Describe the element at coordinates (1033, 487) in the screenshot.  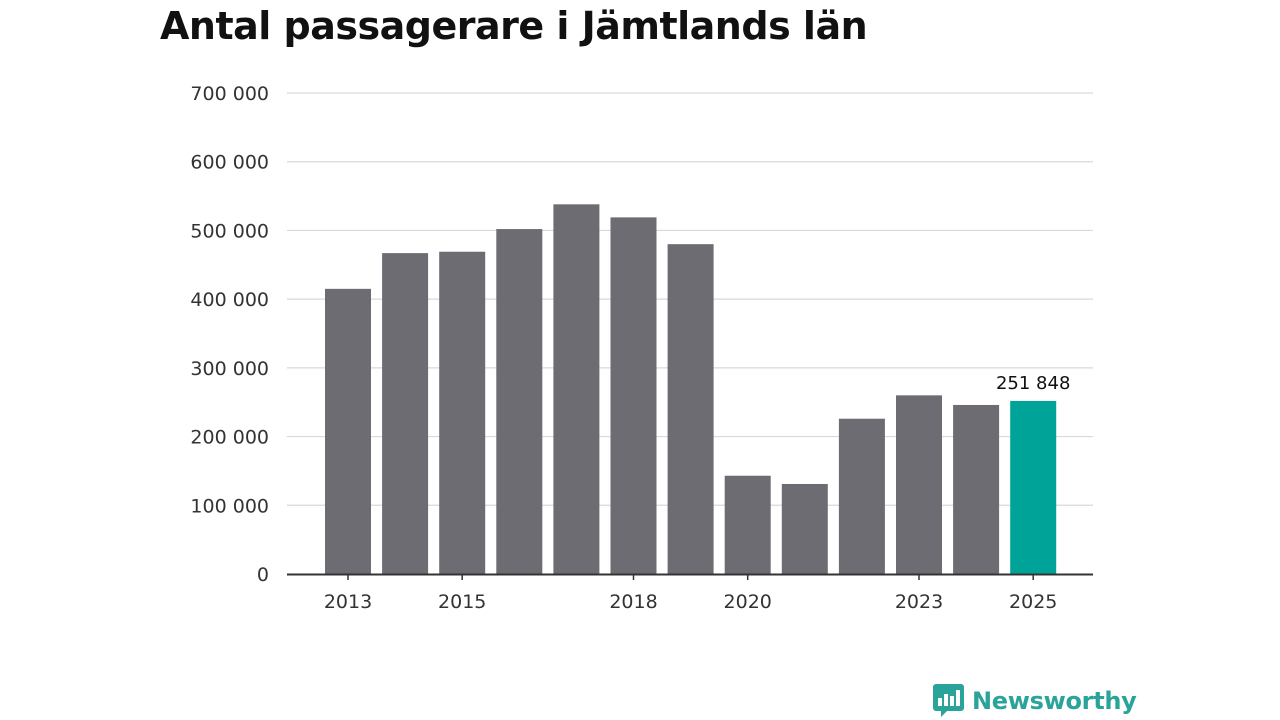
I see `bar-2025` at that location.